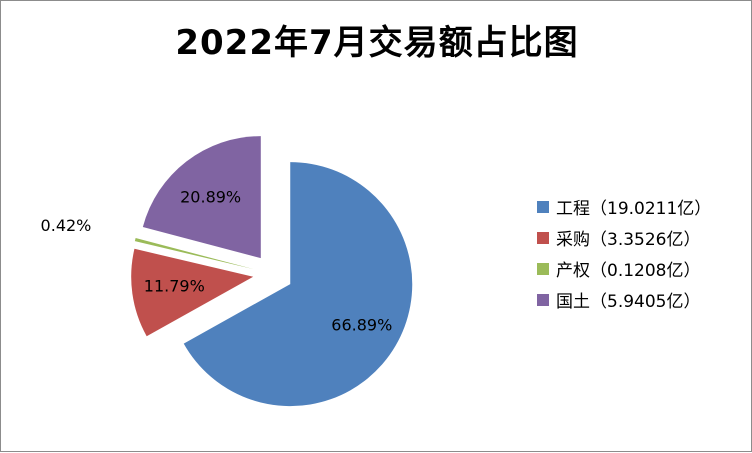 The image size is (752, 453). What do you see at coordinates (361, 325) in the screenshot?
I see `pie-label-engineering: 66.89%` at bounding box center [361, 325].